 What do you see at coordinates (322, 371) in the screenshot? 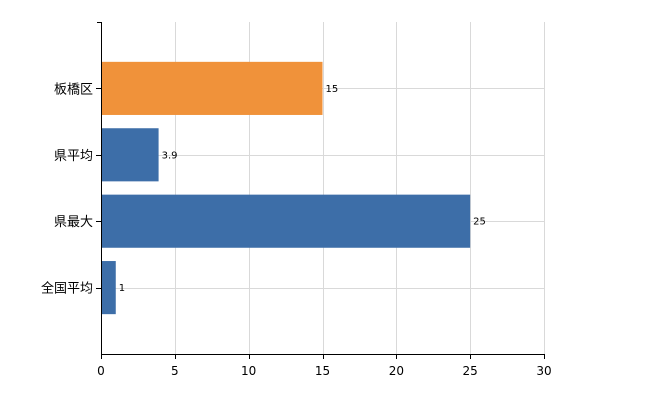
I see `x-tick-label-15: 15` at bounding box center [322, 371].